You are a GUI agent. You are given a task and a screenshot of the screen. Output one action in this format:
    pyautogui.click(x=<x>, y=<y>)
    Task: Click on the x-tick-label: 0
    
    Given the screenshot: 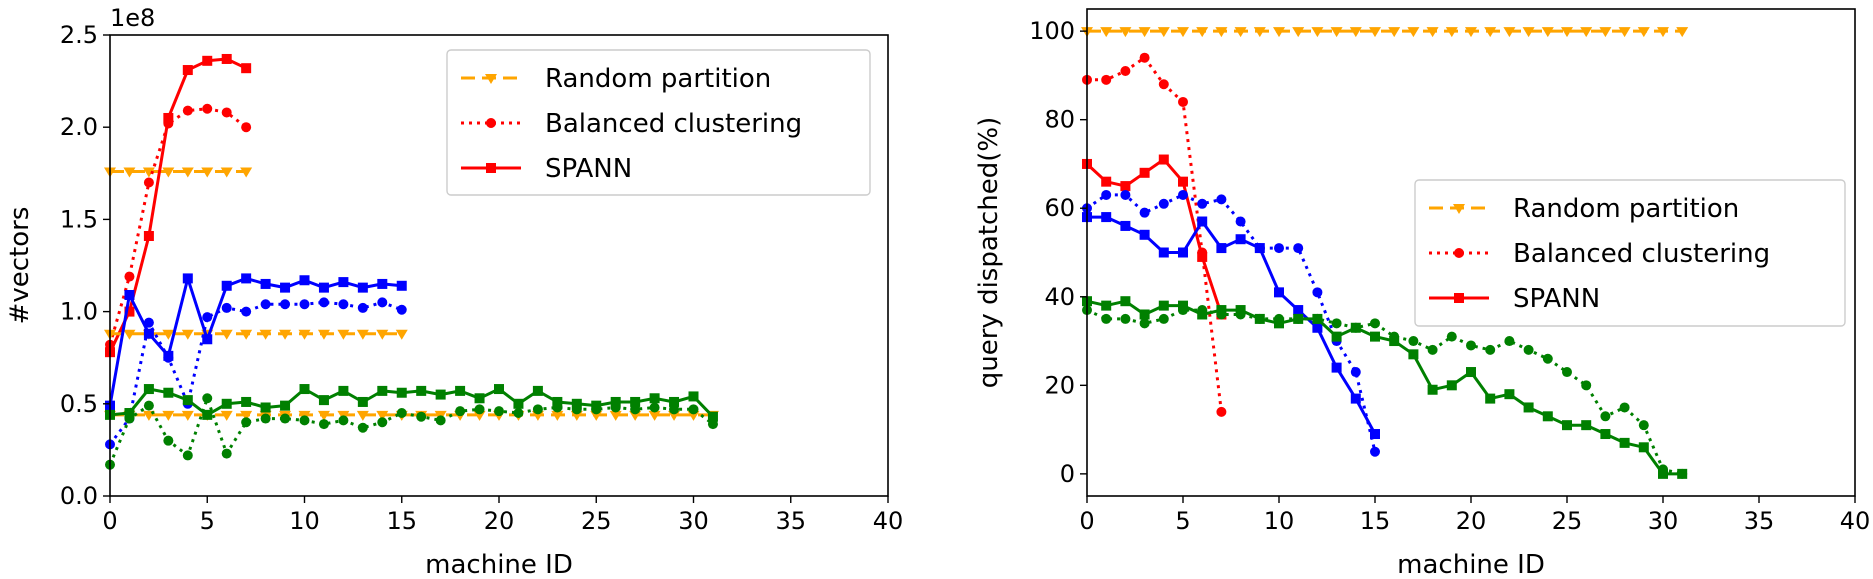 What is the action you would take?
    pyautogui.click(x=109, y=521)
    